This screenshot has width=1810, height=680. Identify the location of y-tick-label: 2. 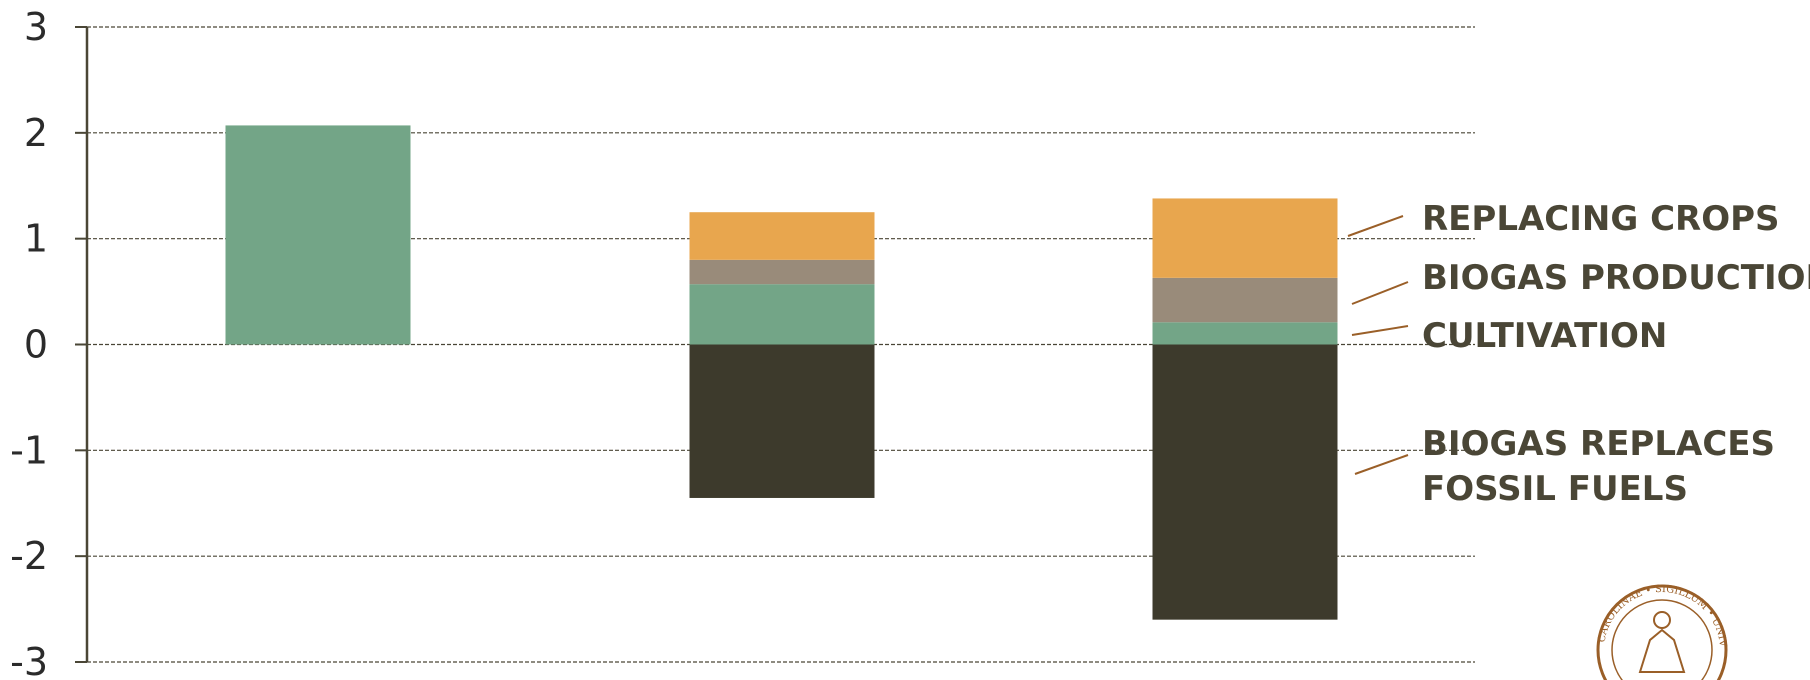
(36, 133).